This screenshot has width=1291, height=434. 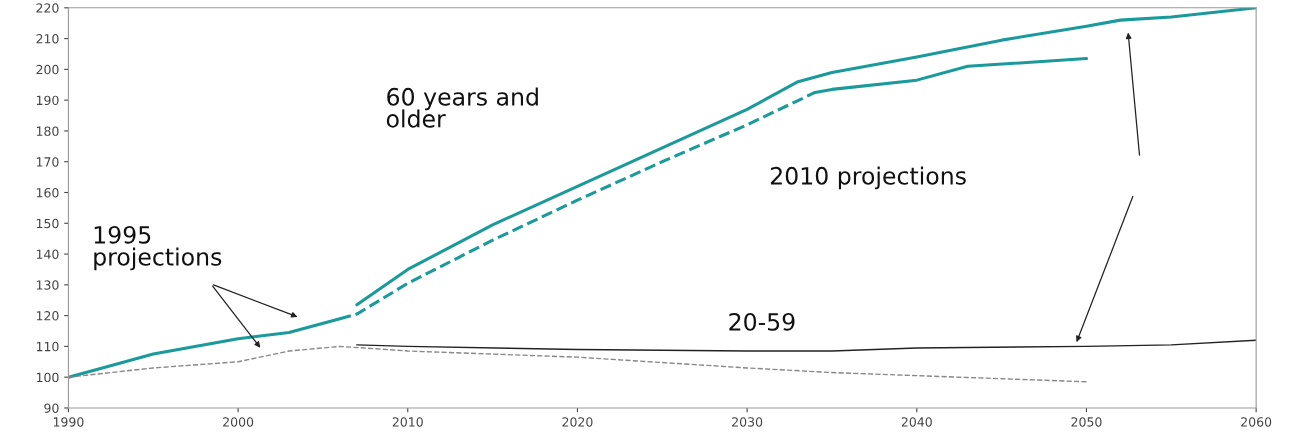 I want to click on x-tick-label: 2010, so click(x=407, y=422).